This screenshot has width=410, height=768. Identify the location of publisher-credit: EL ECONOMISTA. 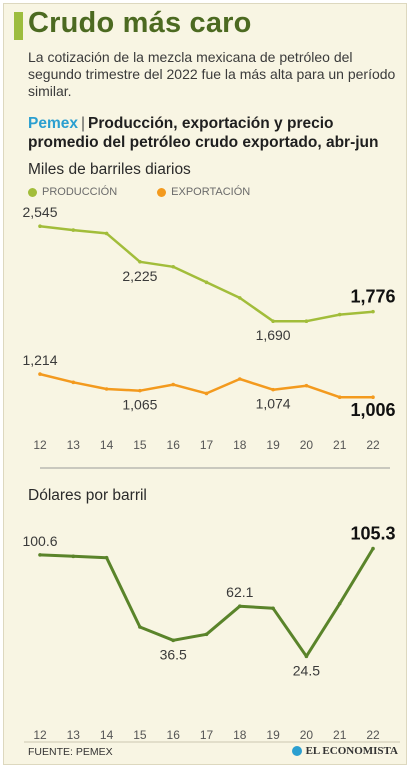
(344, 751).